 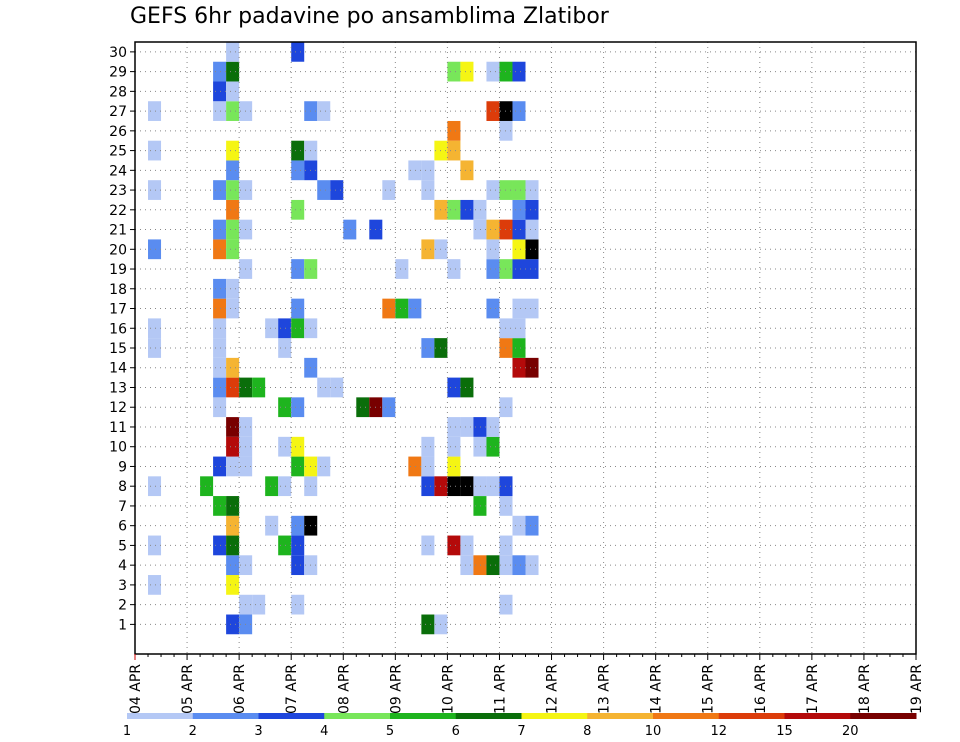 I want to click on chart-title: GEFS 6hr padavine po ansamblima Zlatibor, so click(x=369, y=16).